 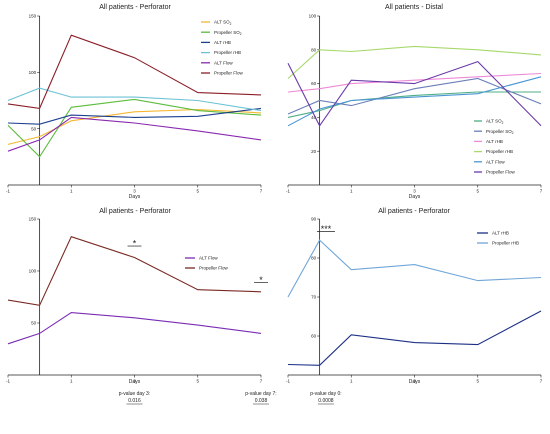 I want to click on legend: ALT Flow Propeller Flow, so click(x=207, y=263).